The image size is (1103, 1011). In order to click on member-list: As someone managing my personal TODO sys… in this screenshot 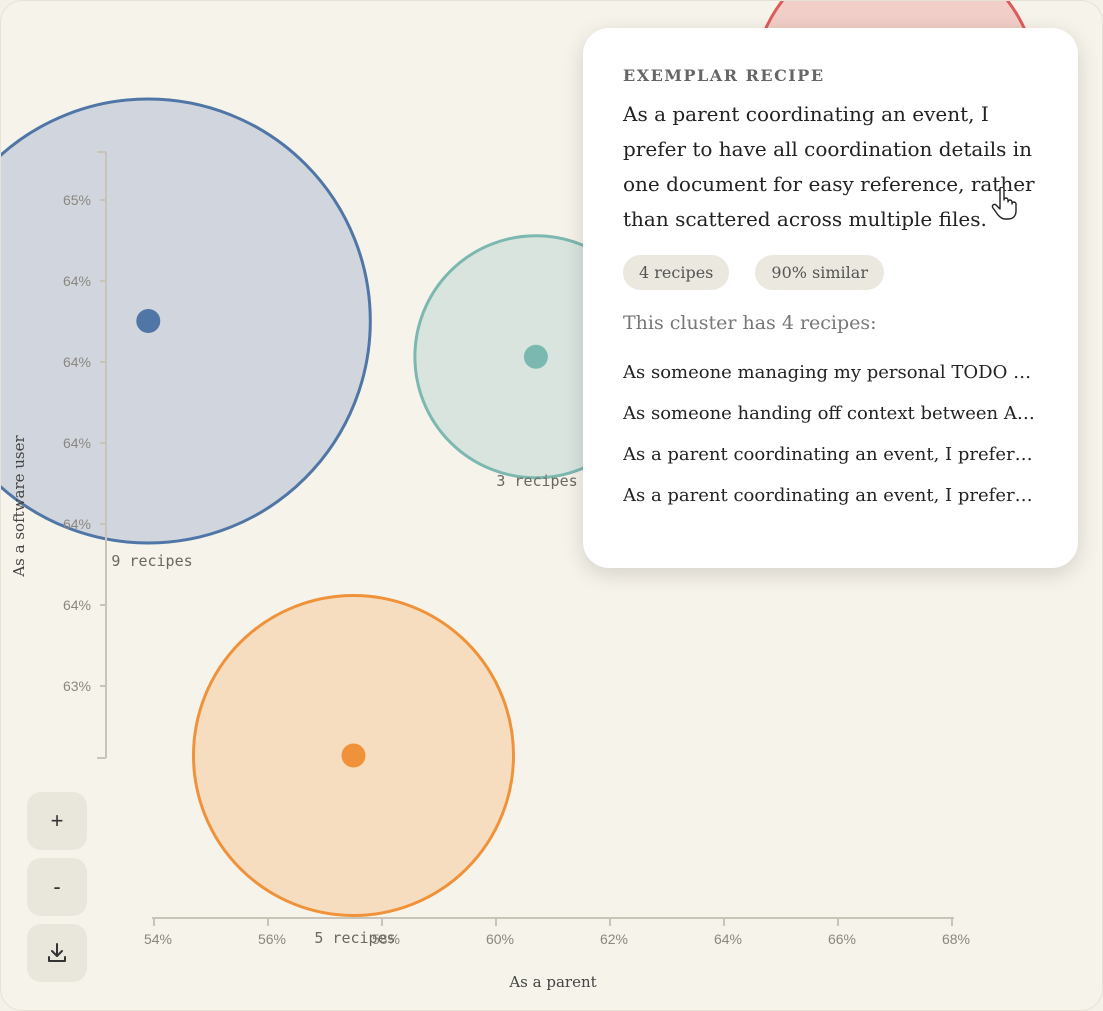, I will do `click(830, 434)`.